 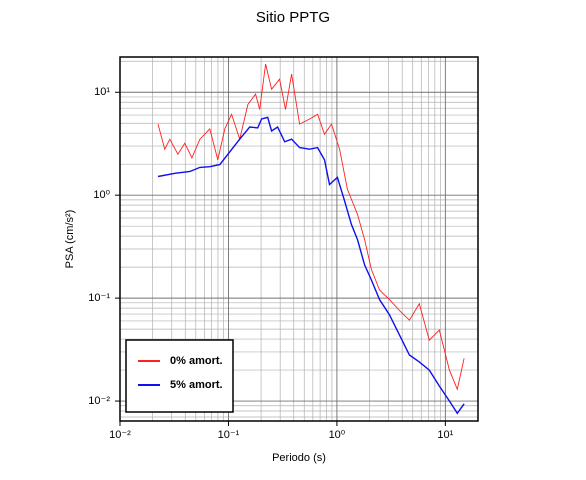 What do you see at coordinates (299, 458) in the screenshot?
I see `x-axis-label: Periodo (s)` at bounding box center [299, 458].